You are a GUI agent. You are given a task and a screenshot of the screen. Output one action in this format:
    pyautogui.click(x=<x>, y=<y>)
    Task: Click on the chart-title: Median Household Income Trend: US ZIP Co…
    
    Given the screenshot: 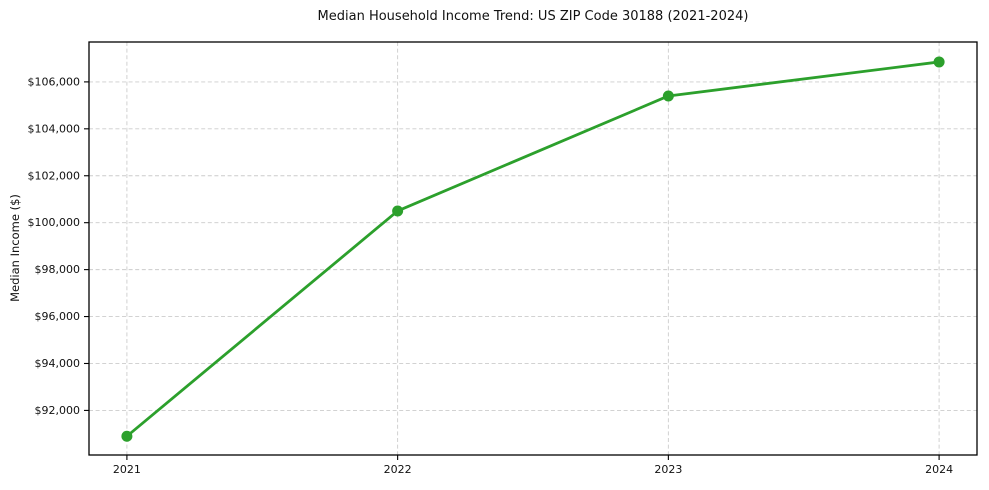 What is the action you would take?
    pyautogui.click(x=533, y=16)
    